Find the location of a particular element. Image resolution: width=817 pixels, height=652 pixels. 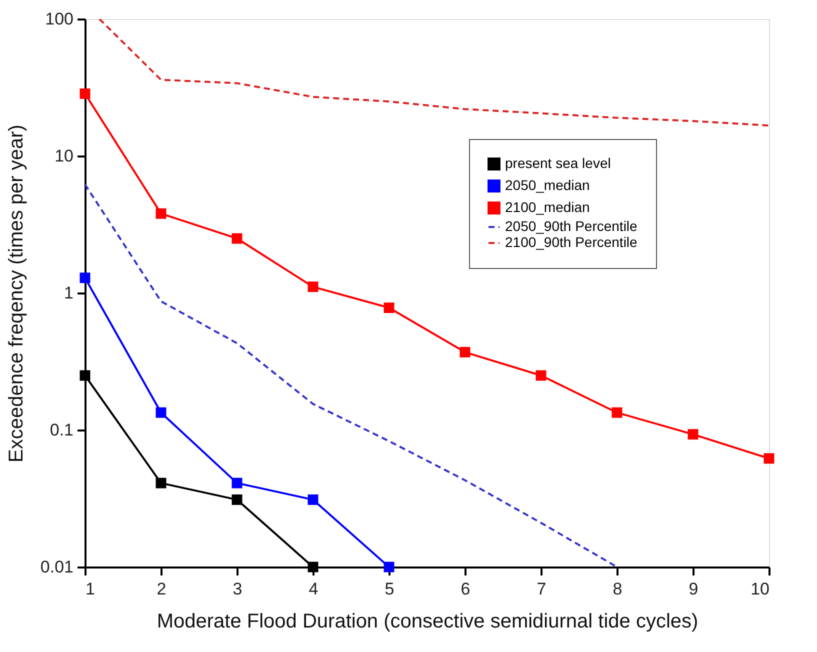

x-tick-label: 8 is located at coordinates (617, 589).